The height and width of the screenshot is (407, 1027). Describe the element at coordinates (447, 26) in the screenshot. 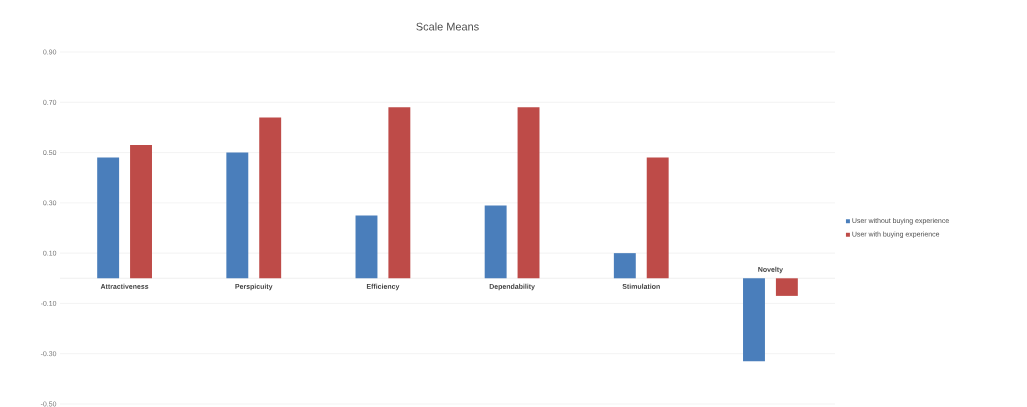

I see `chart-title: Scale Means` at that location.